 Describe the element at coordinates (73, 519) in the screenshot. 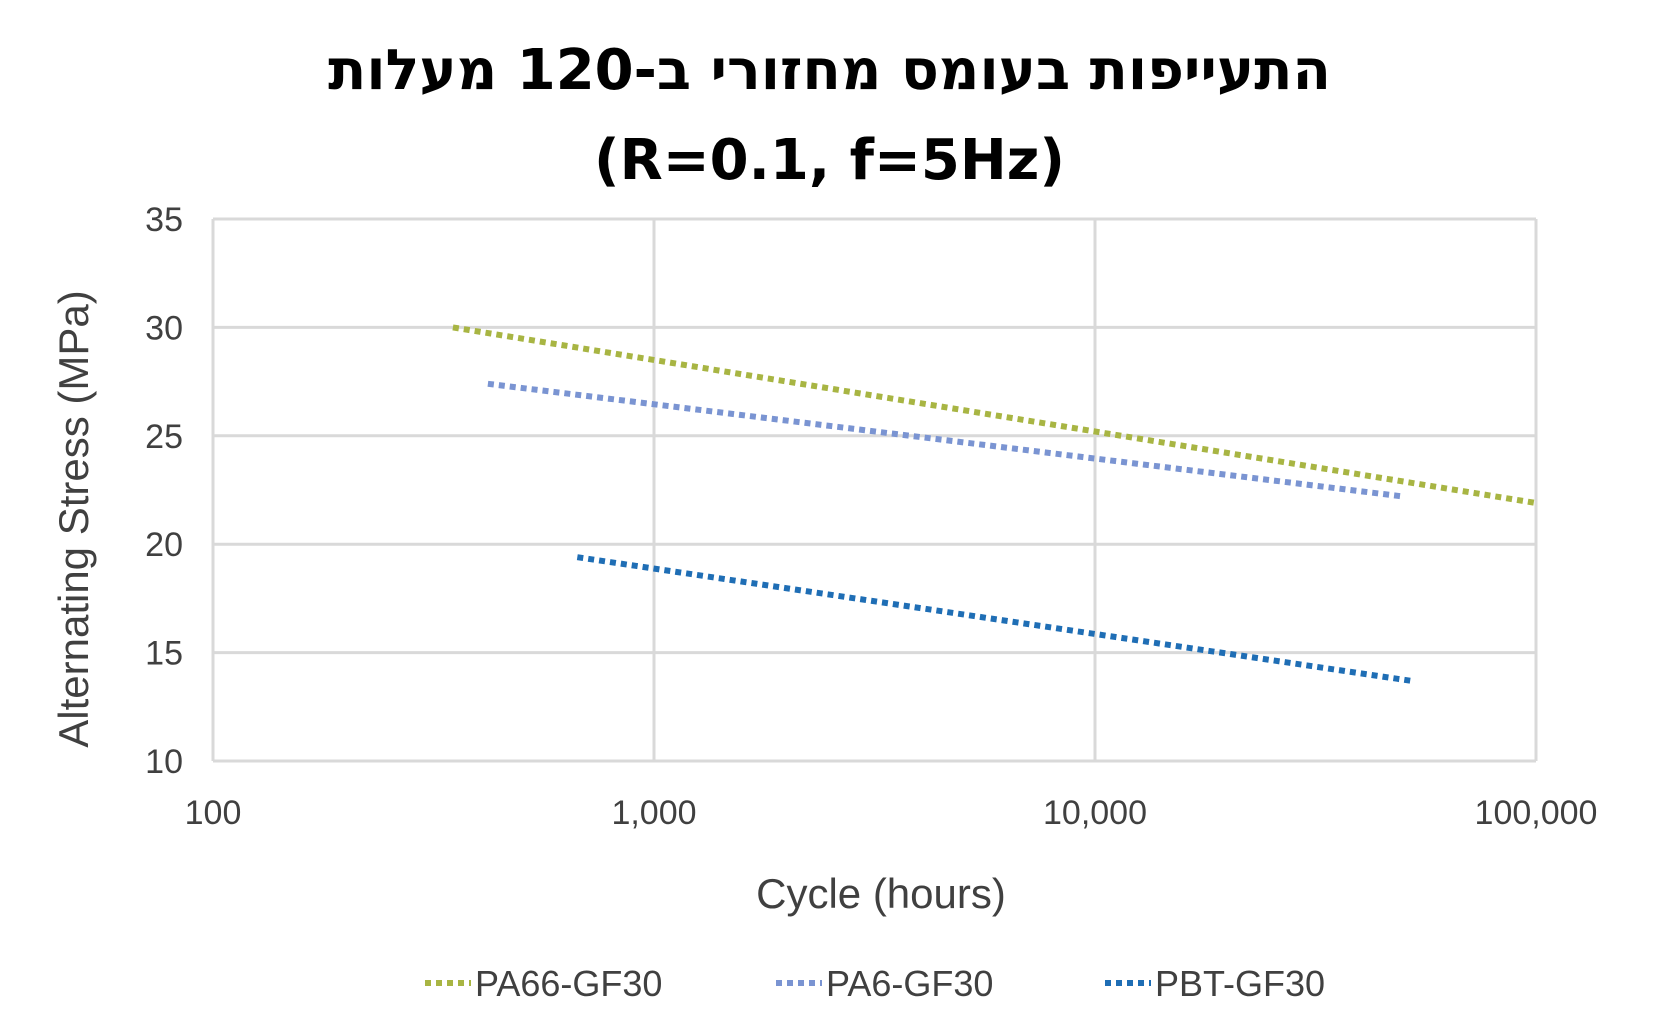

I see `y-axis-title: Alternating Stress (MPa)` at that location.